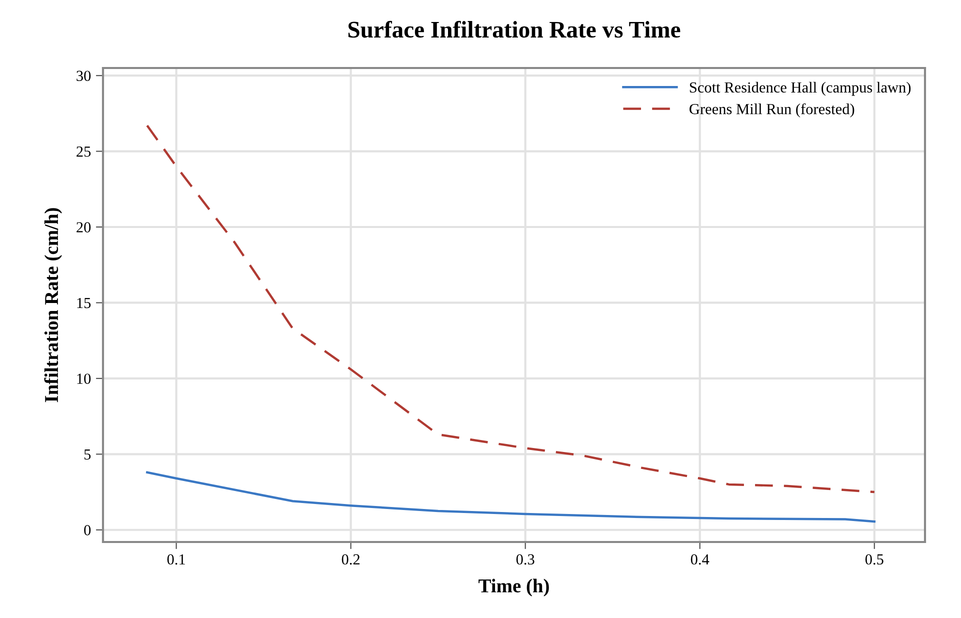 Image resolution: width=961 pixels, height=618 pixels. Describe the element at coordinates (513, 587) in the screenshot. I see `x-axis-title: Time (h)` at that location.